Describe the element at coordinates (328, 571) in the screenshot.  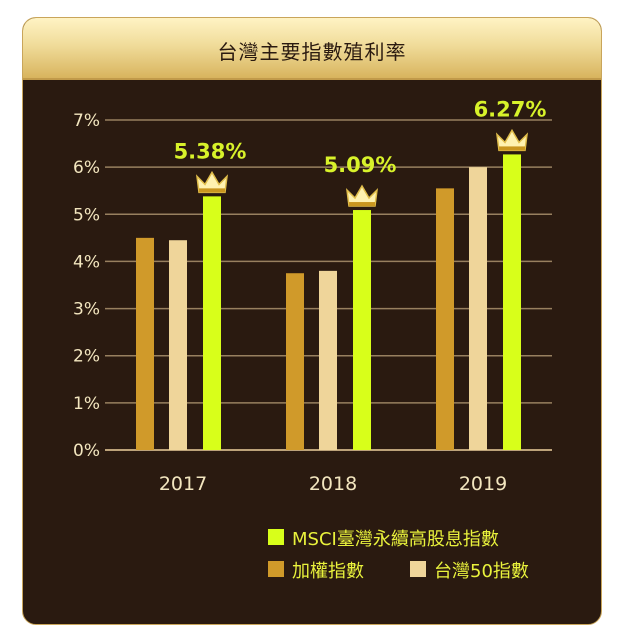
I see `legend-label: 加權指數` at that location.